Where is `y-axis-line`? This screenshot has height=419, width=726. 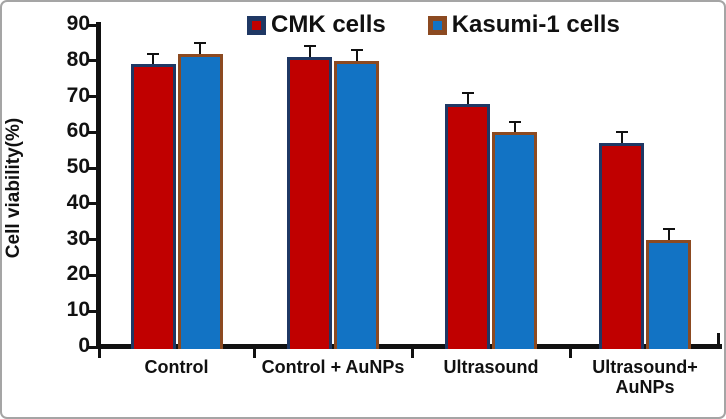 y-axis-line is located at coordinates (98, 185).